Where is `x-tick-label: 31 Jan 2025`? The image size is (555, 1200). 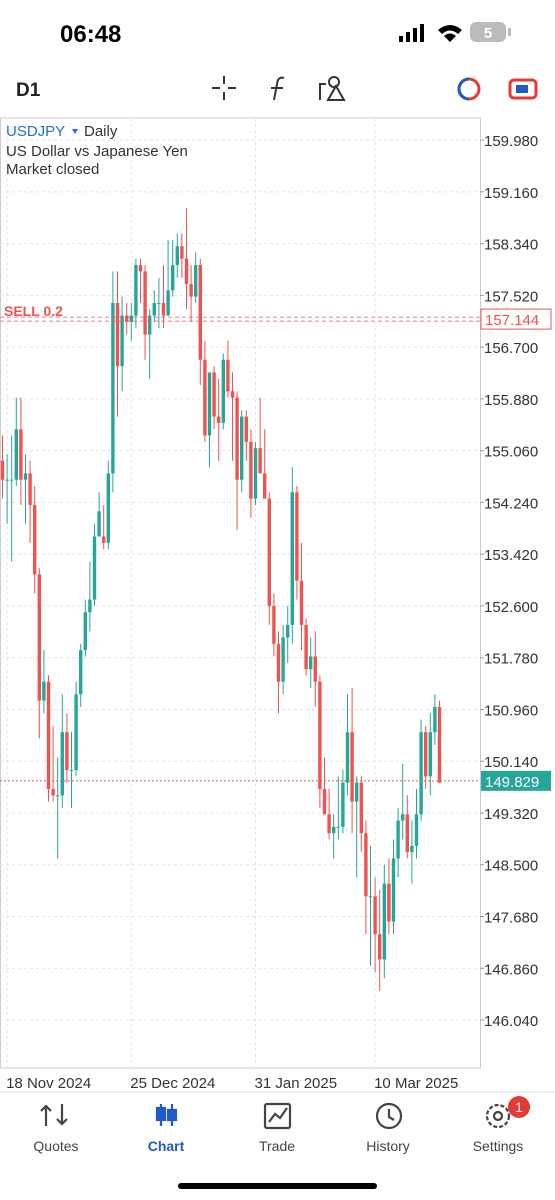
x-tick-label: 31 Jan 2025 is located at coordinates (296, 1083).